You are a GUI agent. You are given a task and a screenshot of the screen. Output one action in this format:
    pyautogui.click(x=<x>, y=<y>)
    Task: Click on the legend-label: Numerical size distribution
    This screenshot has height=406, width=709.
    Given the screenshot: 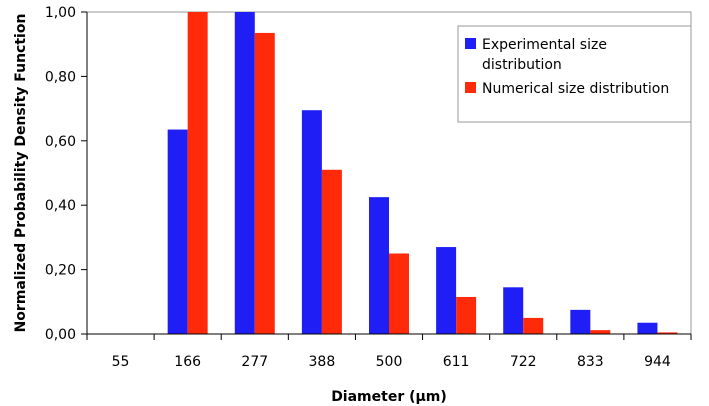 What is the action you would take?
    pyautogui.click(x=575, y=89)
    